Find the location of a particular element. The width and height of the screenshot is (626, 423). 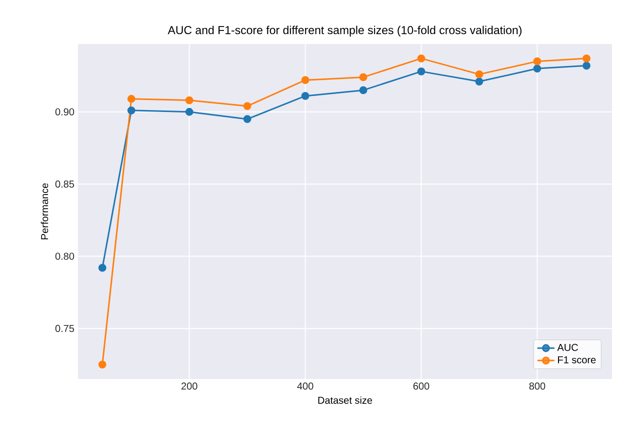

x-axis-title: Dataset size is located at coordinates (345, 400).